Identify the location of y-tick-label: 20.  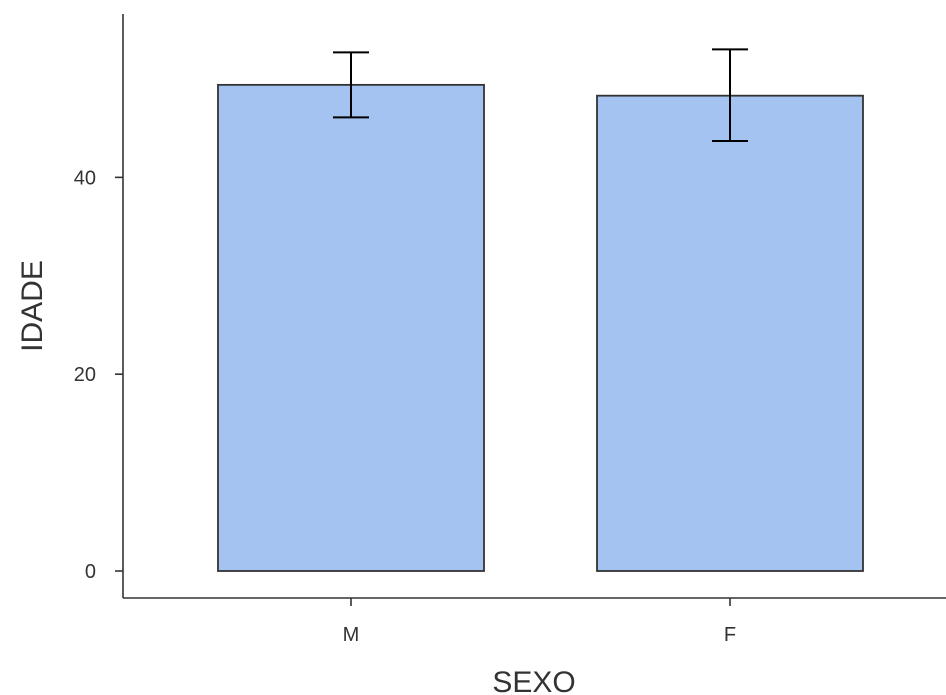
(85, 375).